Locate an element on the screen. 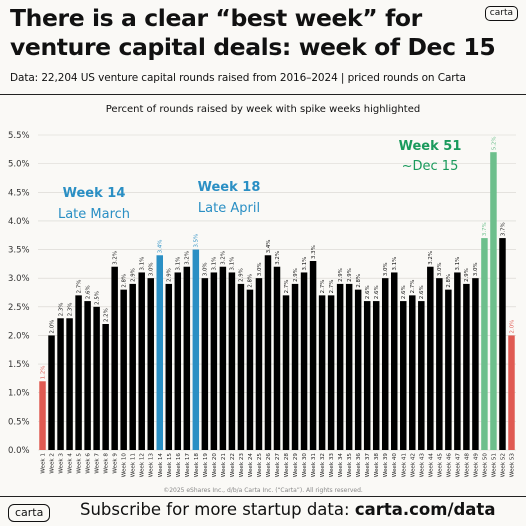  title-line-1: There is a clear “best week” for is located at coordinates (216, 18).